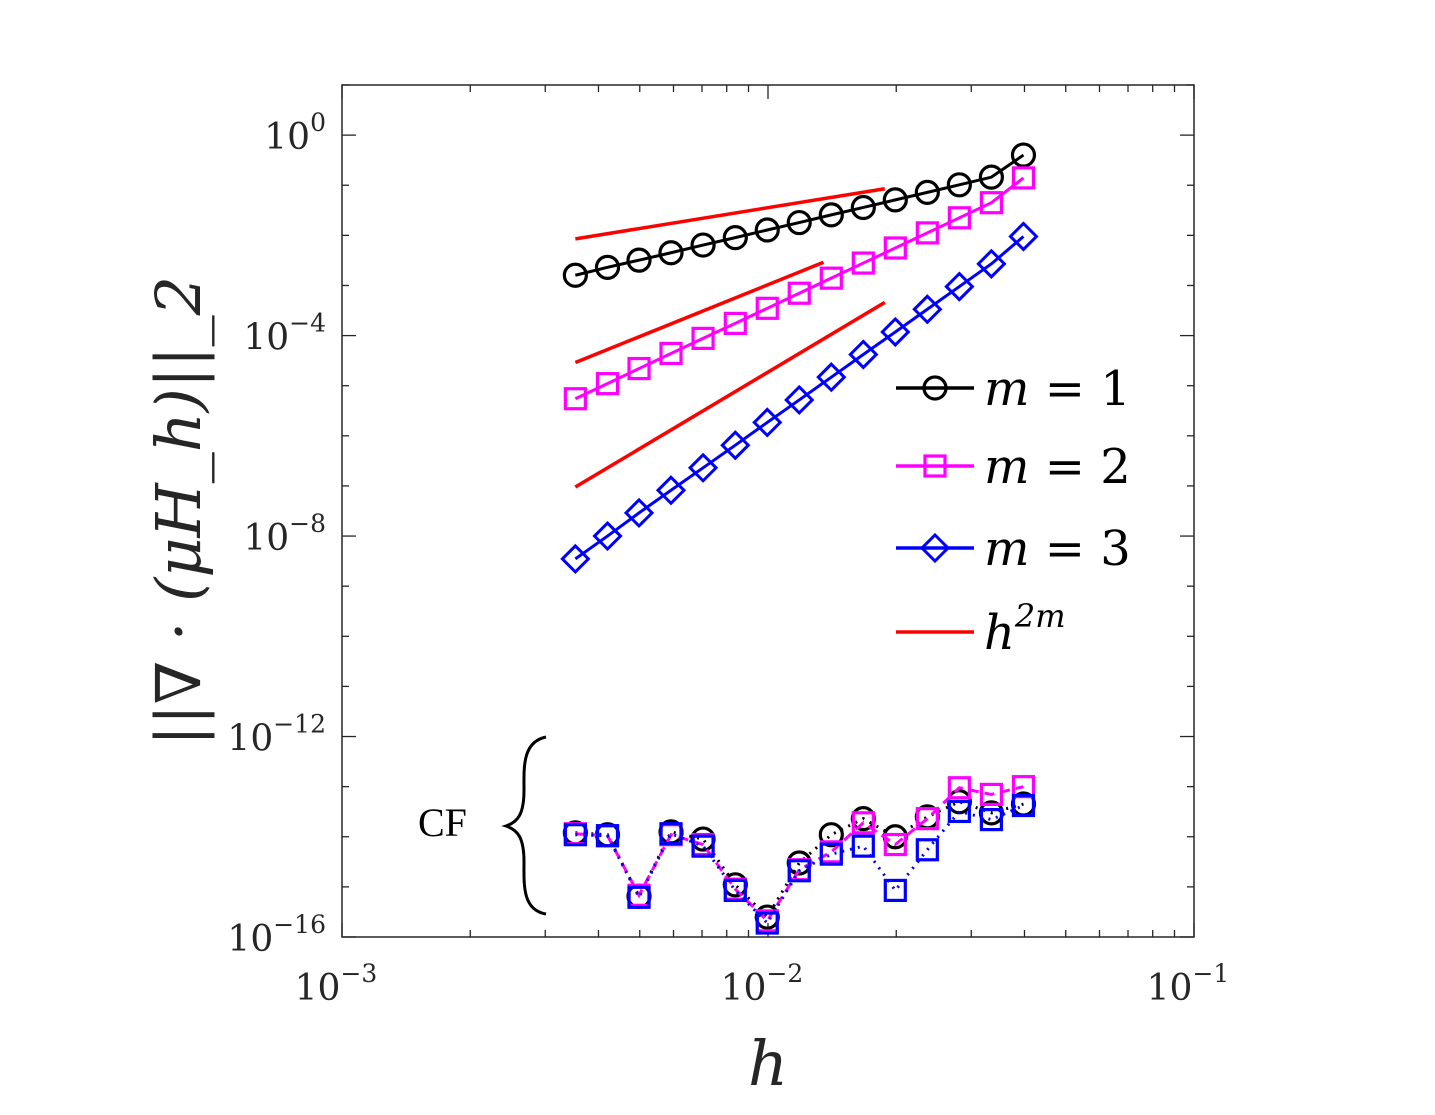  I want to click on x-tick-label: 10⁻¹, so click(1188, 984).